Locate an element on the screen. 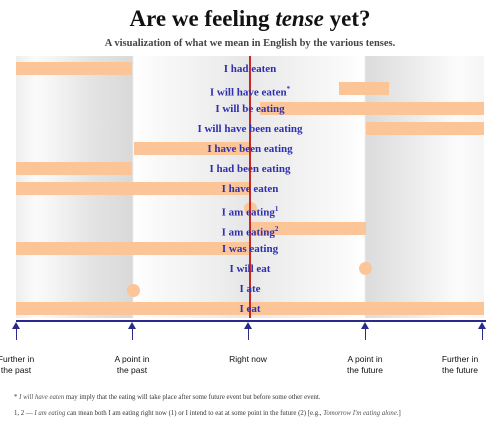  row-bar-will-be-eating is located at coordinates (372, 108).